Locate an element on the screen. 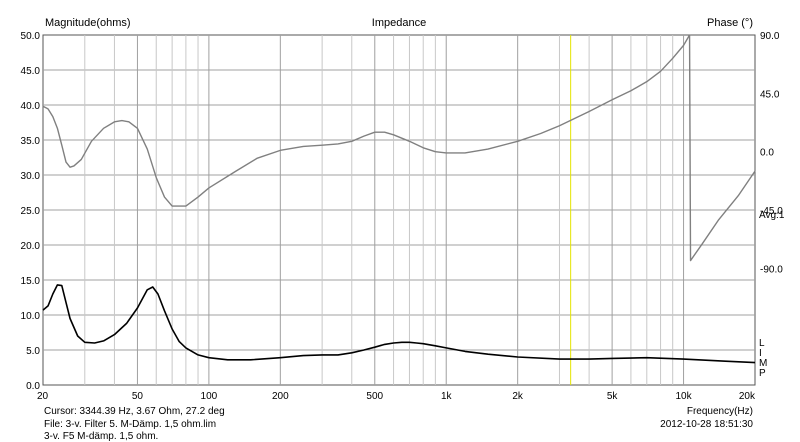 This screenshot has width=800, height=442. avg-annotation: Avg:1 is located at coordinates (772, 215).